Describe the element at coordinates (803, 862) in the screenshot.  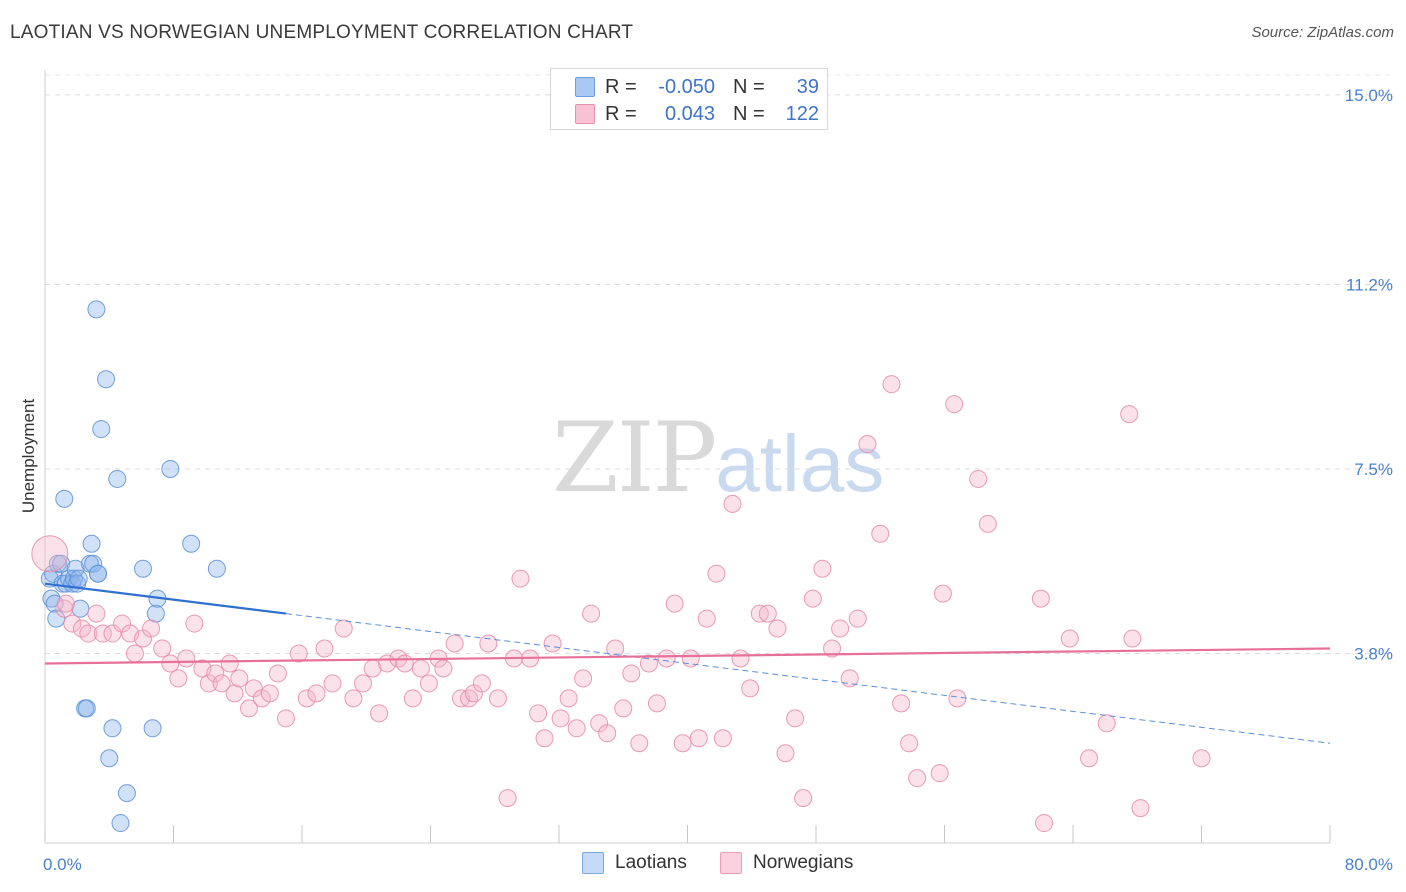
I see `legend-label-norwegians: Norwegians` at that location.